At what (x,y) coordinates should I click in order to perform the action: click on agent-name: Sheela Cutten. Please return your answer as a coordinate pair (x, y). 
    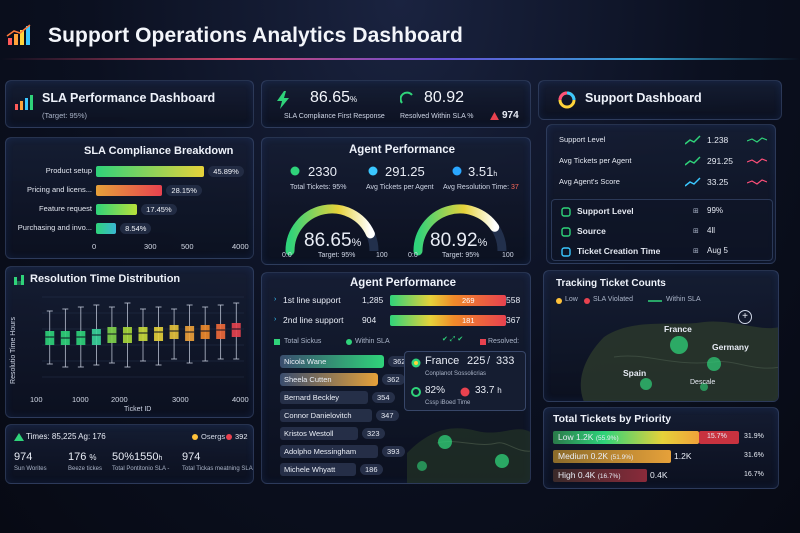
    Looking at the image, I should click on (329, 379).